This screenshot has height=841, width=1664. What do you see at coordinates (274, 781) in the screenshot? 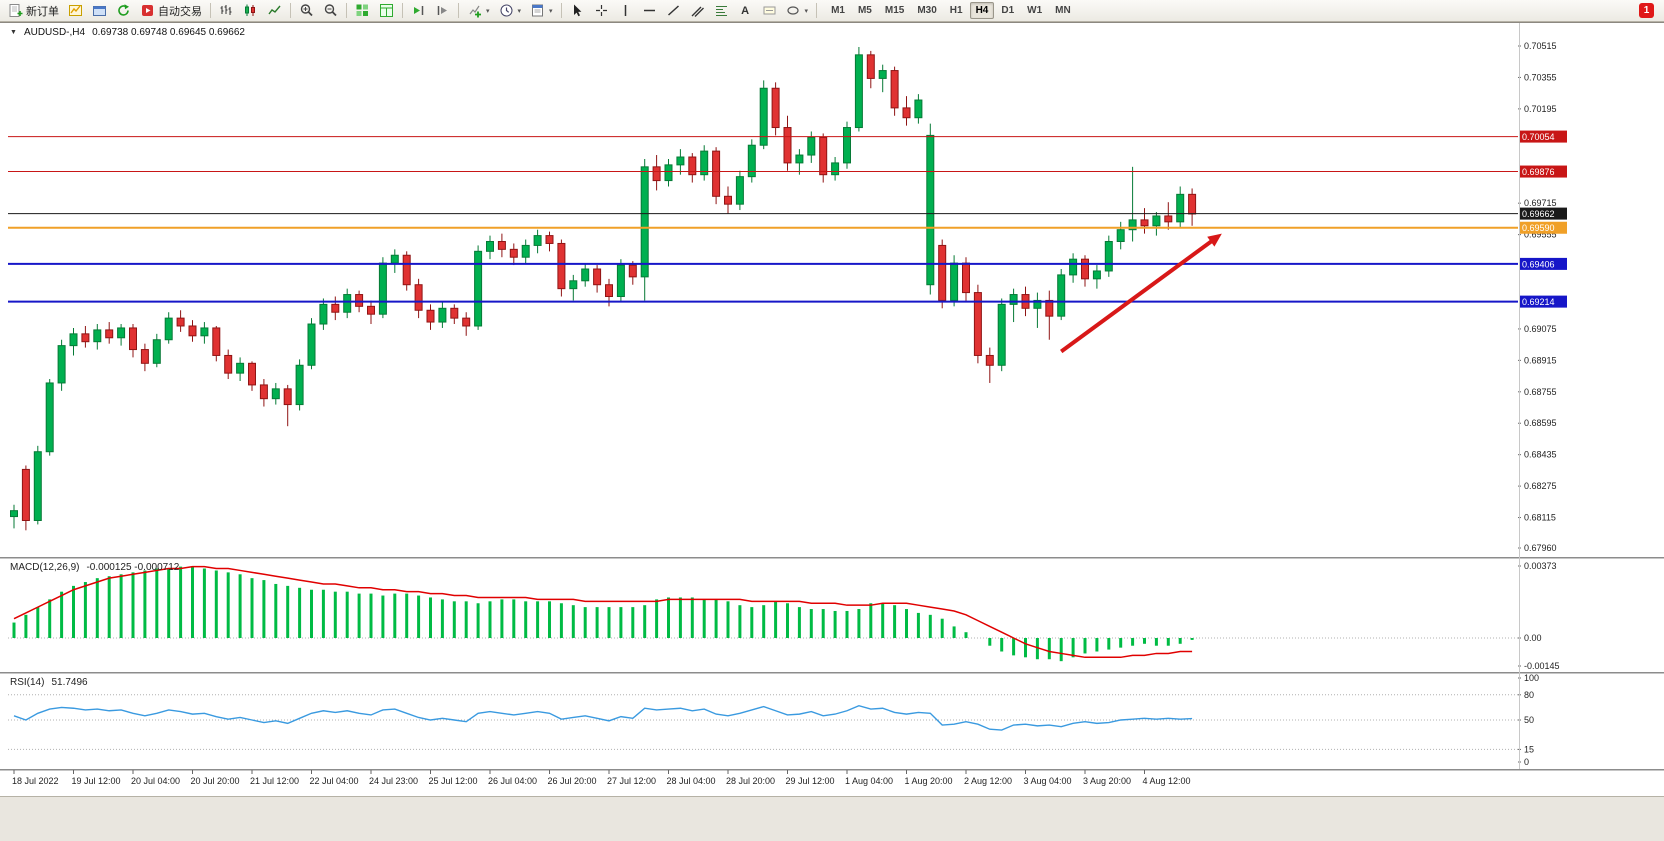
I see `svg-text: 21 Jul 12:00` at bounding box center [274, 781].